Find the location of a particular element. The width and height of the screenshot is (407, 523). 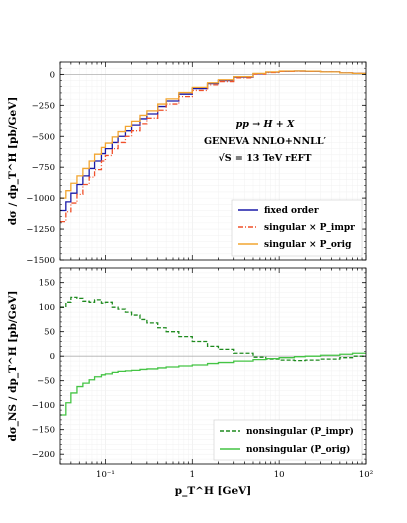

xtick-label: 10² is located at coordinates (366, 475).